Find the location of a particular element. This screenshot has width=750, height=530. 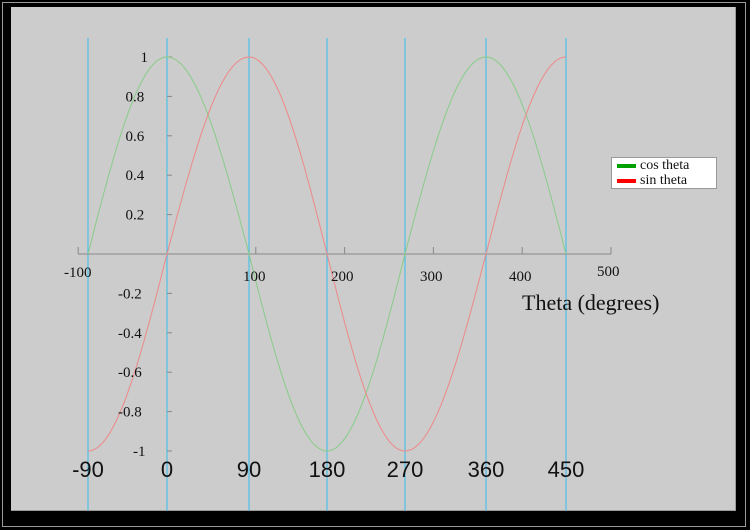

y-tick-label: 1 is located at coordinates (145, 58).